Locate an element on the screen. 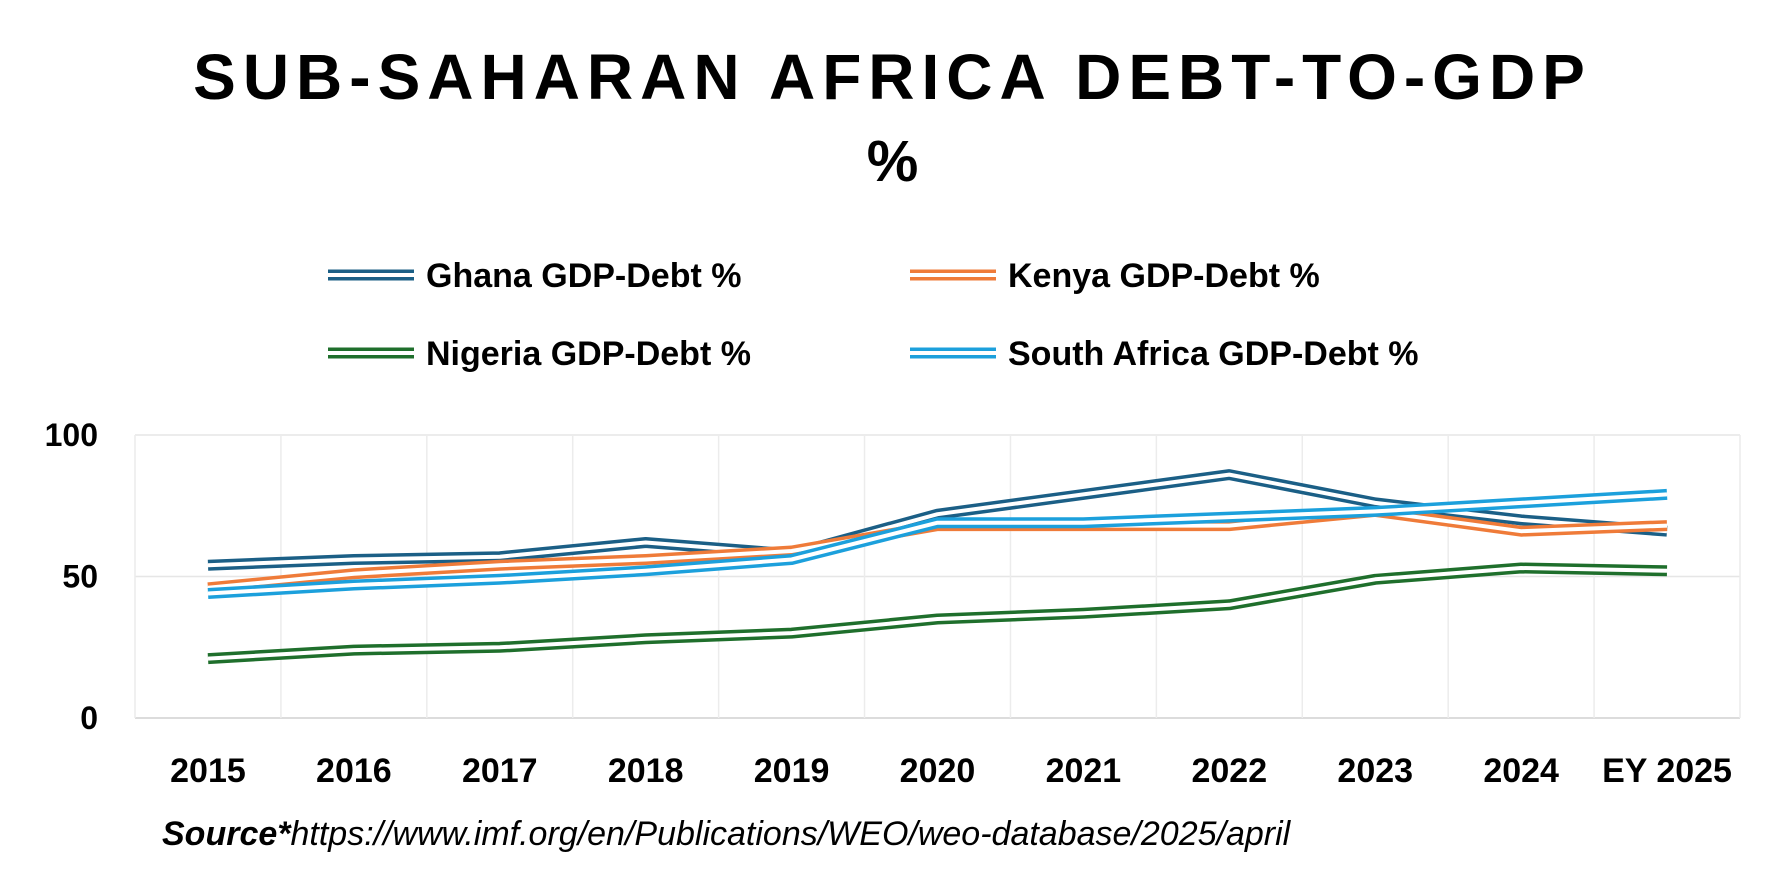 This screenshot has width=1785, height=878. source-label: Source* is located at coordinates (226, 834).